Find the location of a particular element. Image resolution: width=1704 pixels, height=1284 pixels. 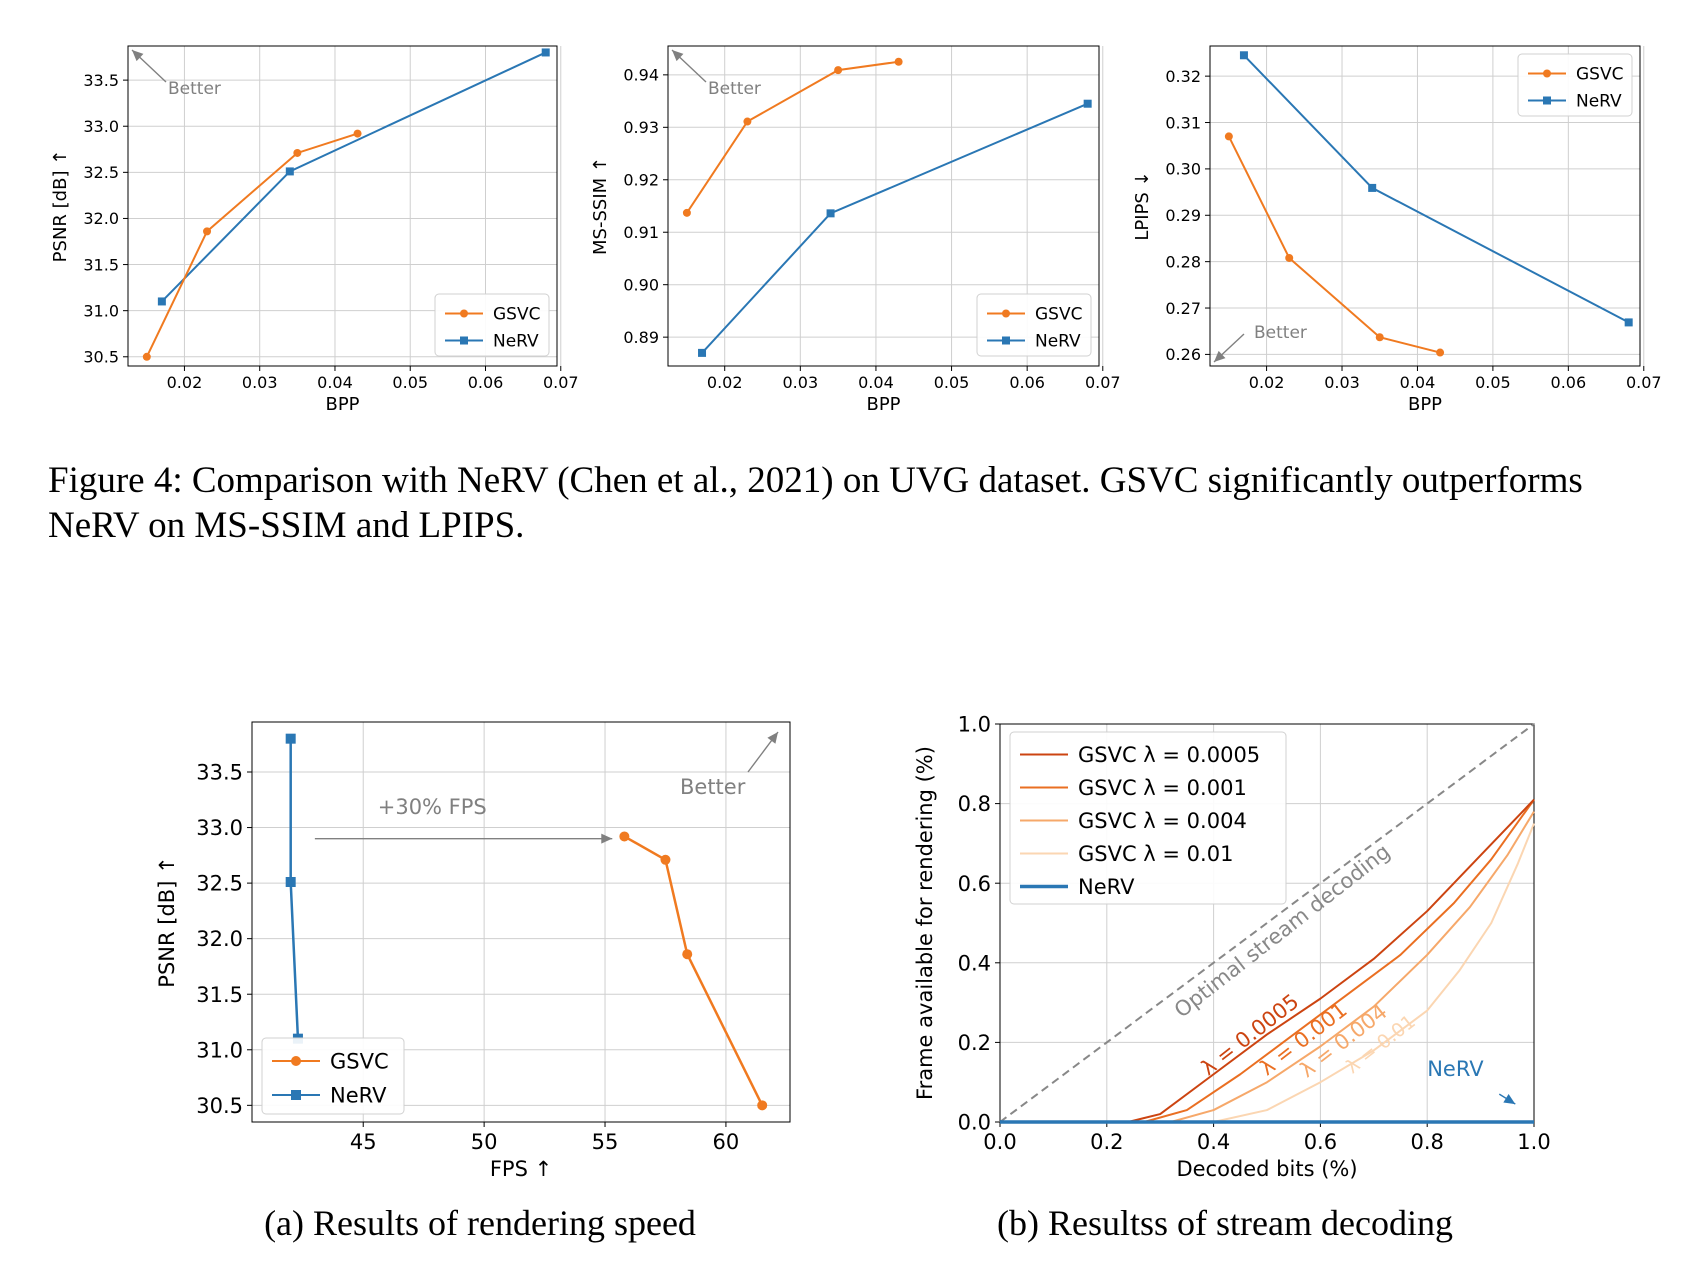

y-tick-label: 0.90 is located at coordinates (641, 284).